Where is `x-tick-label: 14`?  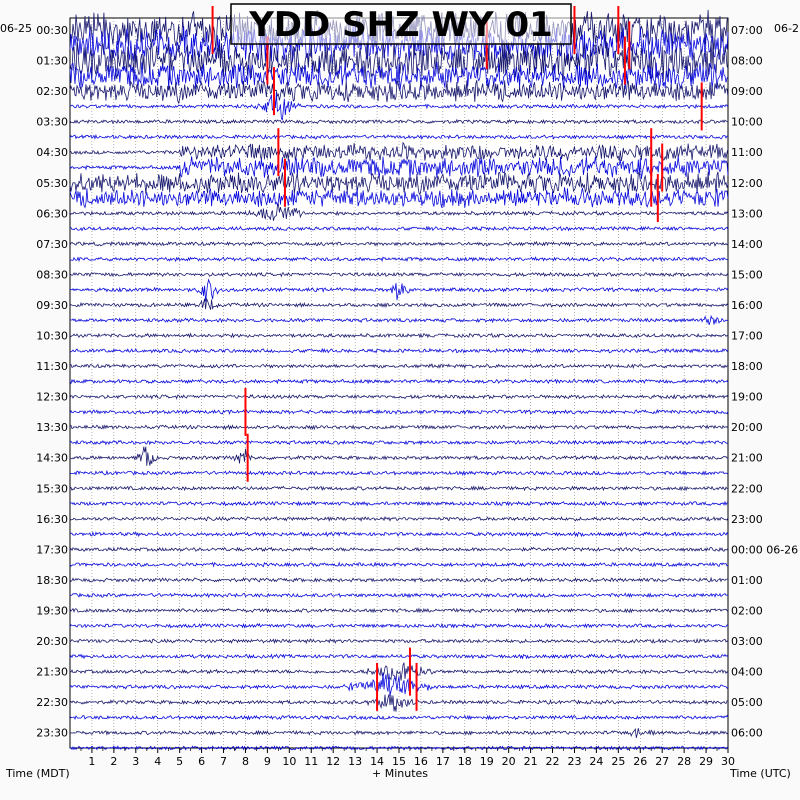
x-tick-label: 14 is located at coordinates (377, 761).